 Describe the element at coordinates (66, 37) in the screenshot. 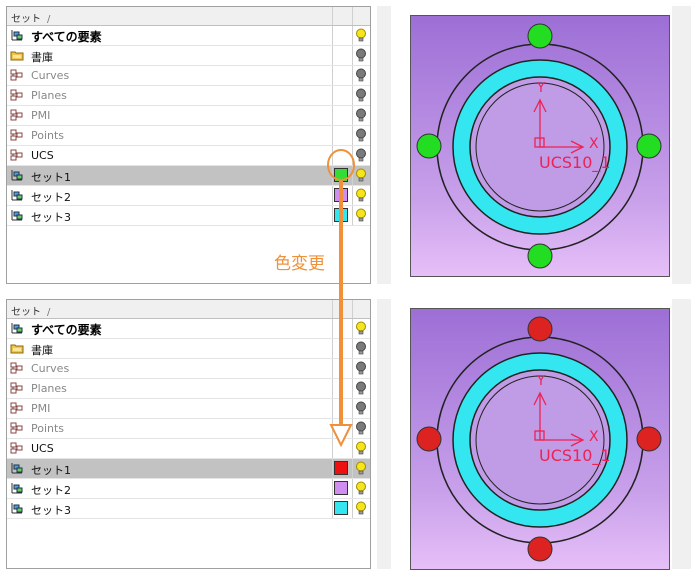

I see `layer-row-label: すべての要素` at that location.